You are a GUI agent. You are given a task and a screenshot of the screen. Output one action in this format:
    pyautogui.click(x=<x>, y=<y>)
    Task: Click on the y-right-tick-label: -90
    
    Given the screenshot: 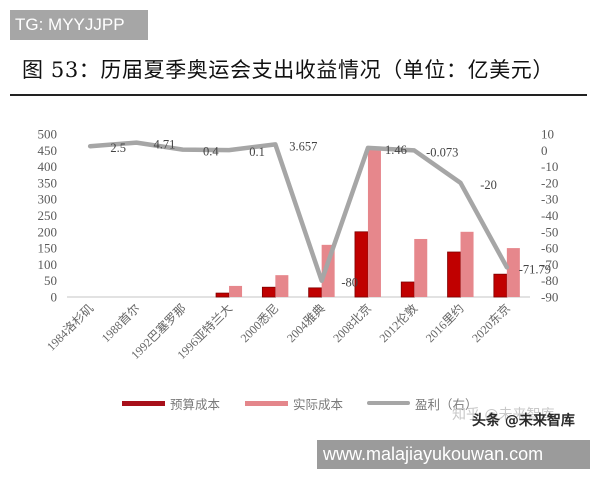 What is the action you would take?
    pyautogui.click(x=549, y=297)
    